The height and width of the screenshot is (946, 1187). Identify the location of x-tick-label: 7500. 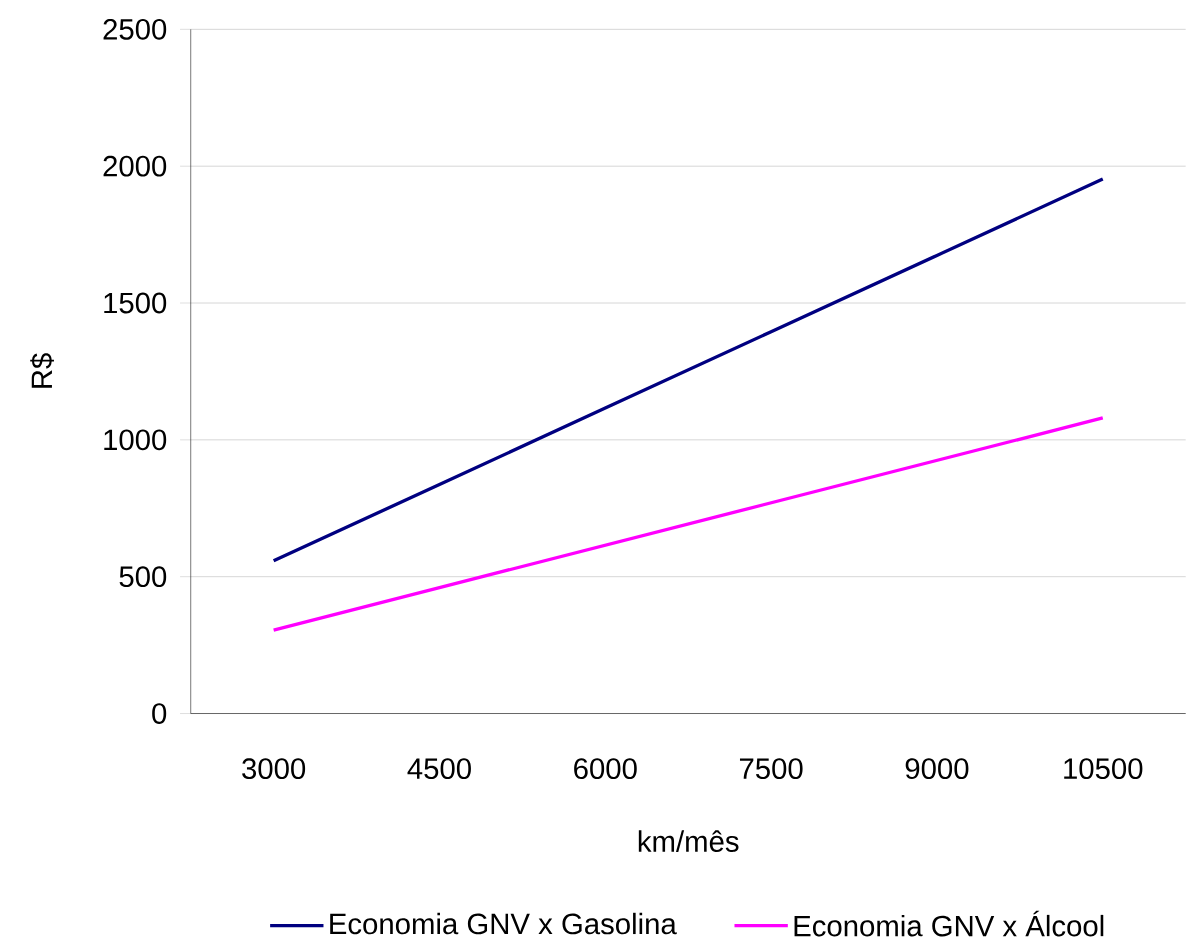
(771, 769).